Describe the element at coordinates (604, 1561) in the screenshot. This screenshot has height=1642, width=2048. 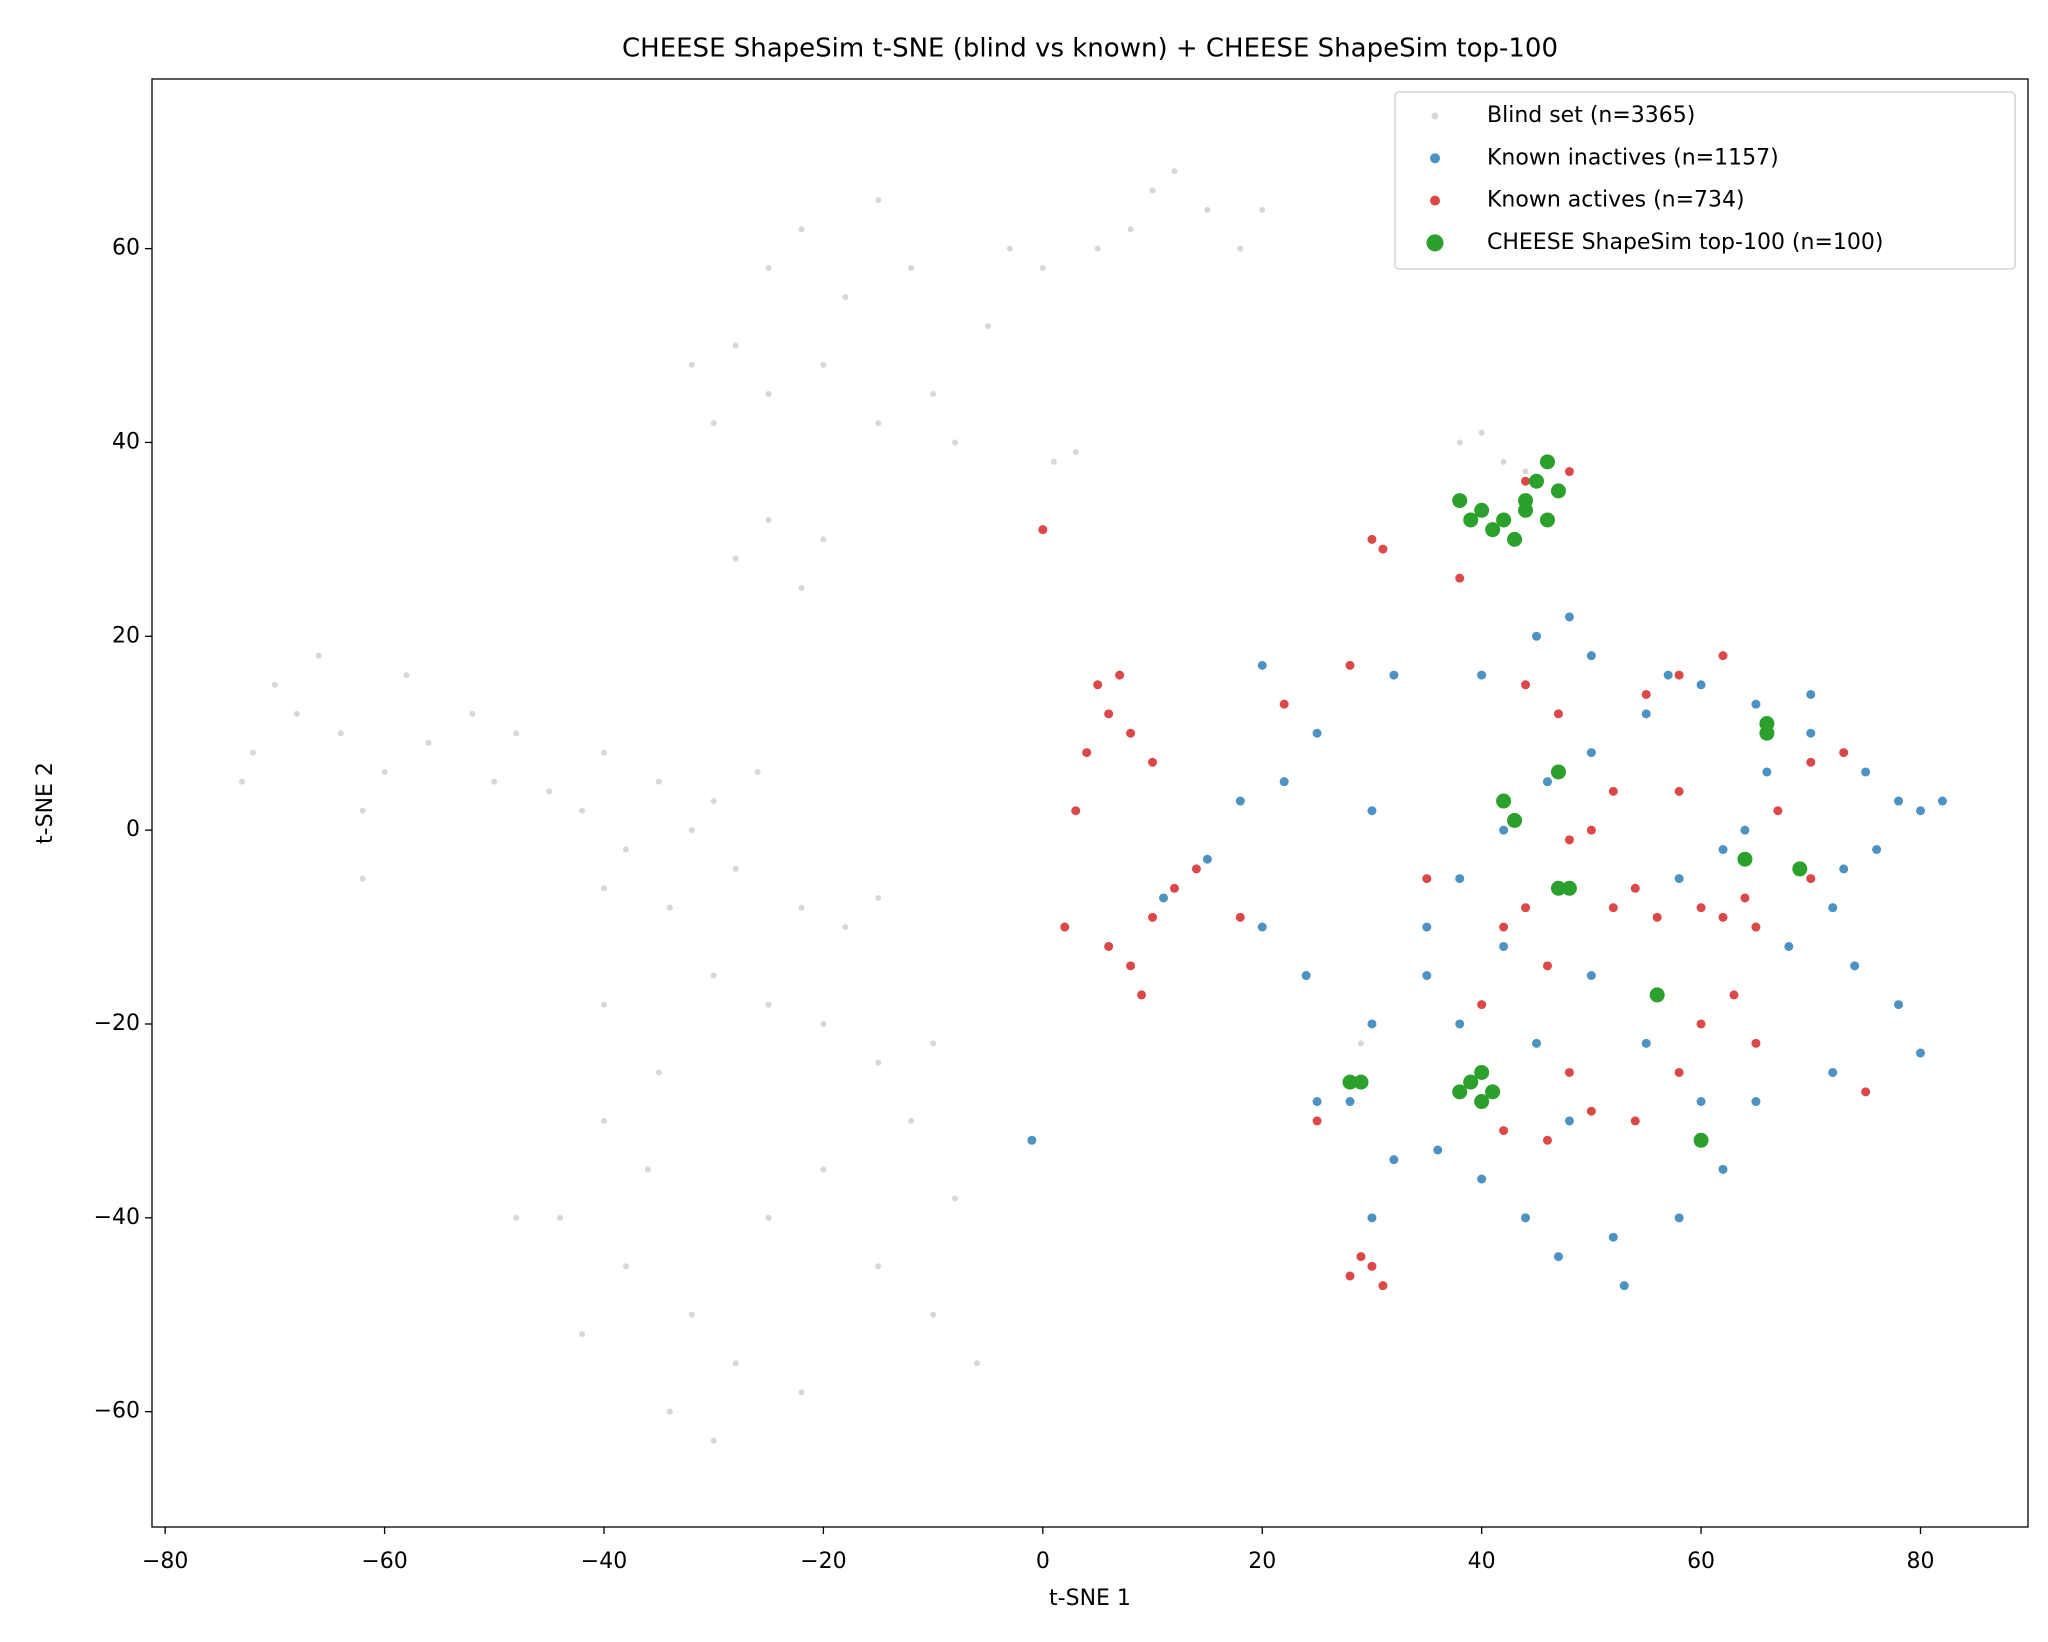
I see `x-tick-label: −40` at that location.